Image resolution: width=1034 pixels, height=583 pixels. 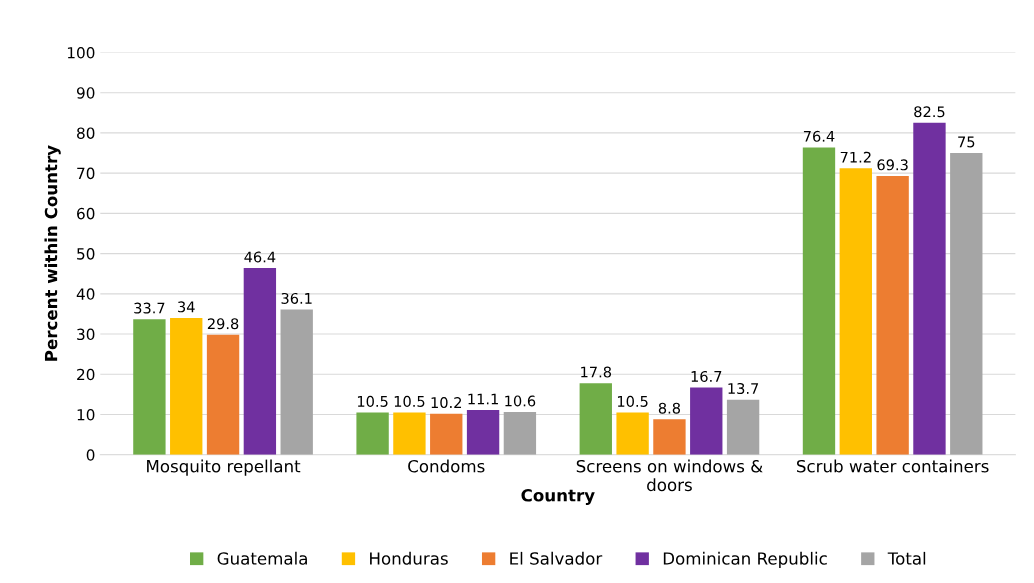 What do you see at coordinates (446, 403) in the screenshot?
I see `data-label: 10.2` at bounding box center [446, 403].